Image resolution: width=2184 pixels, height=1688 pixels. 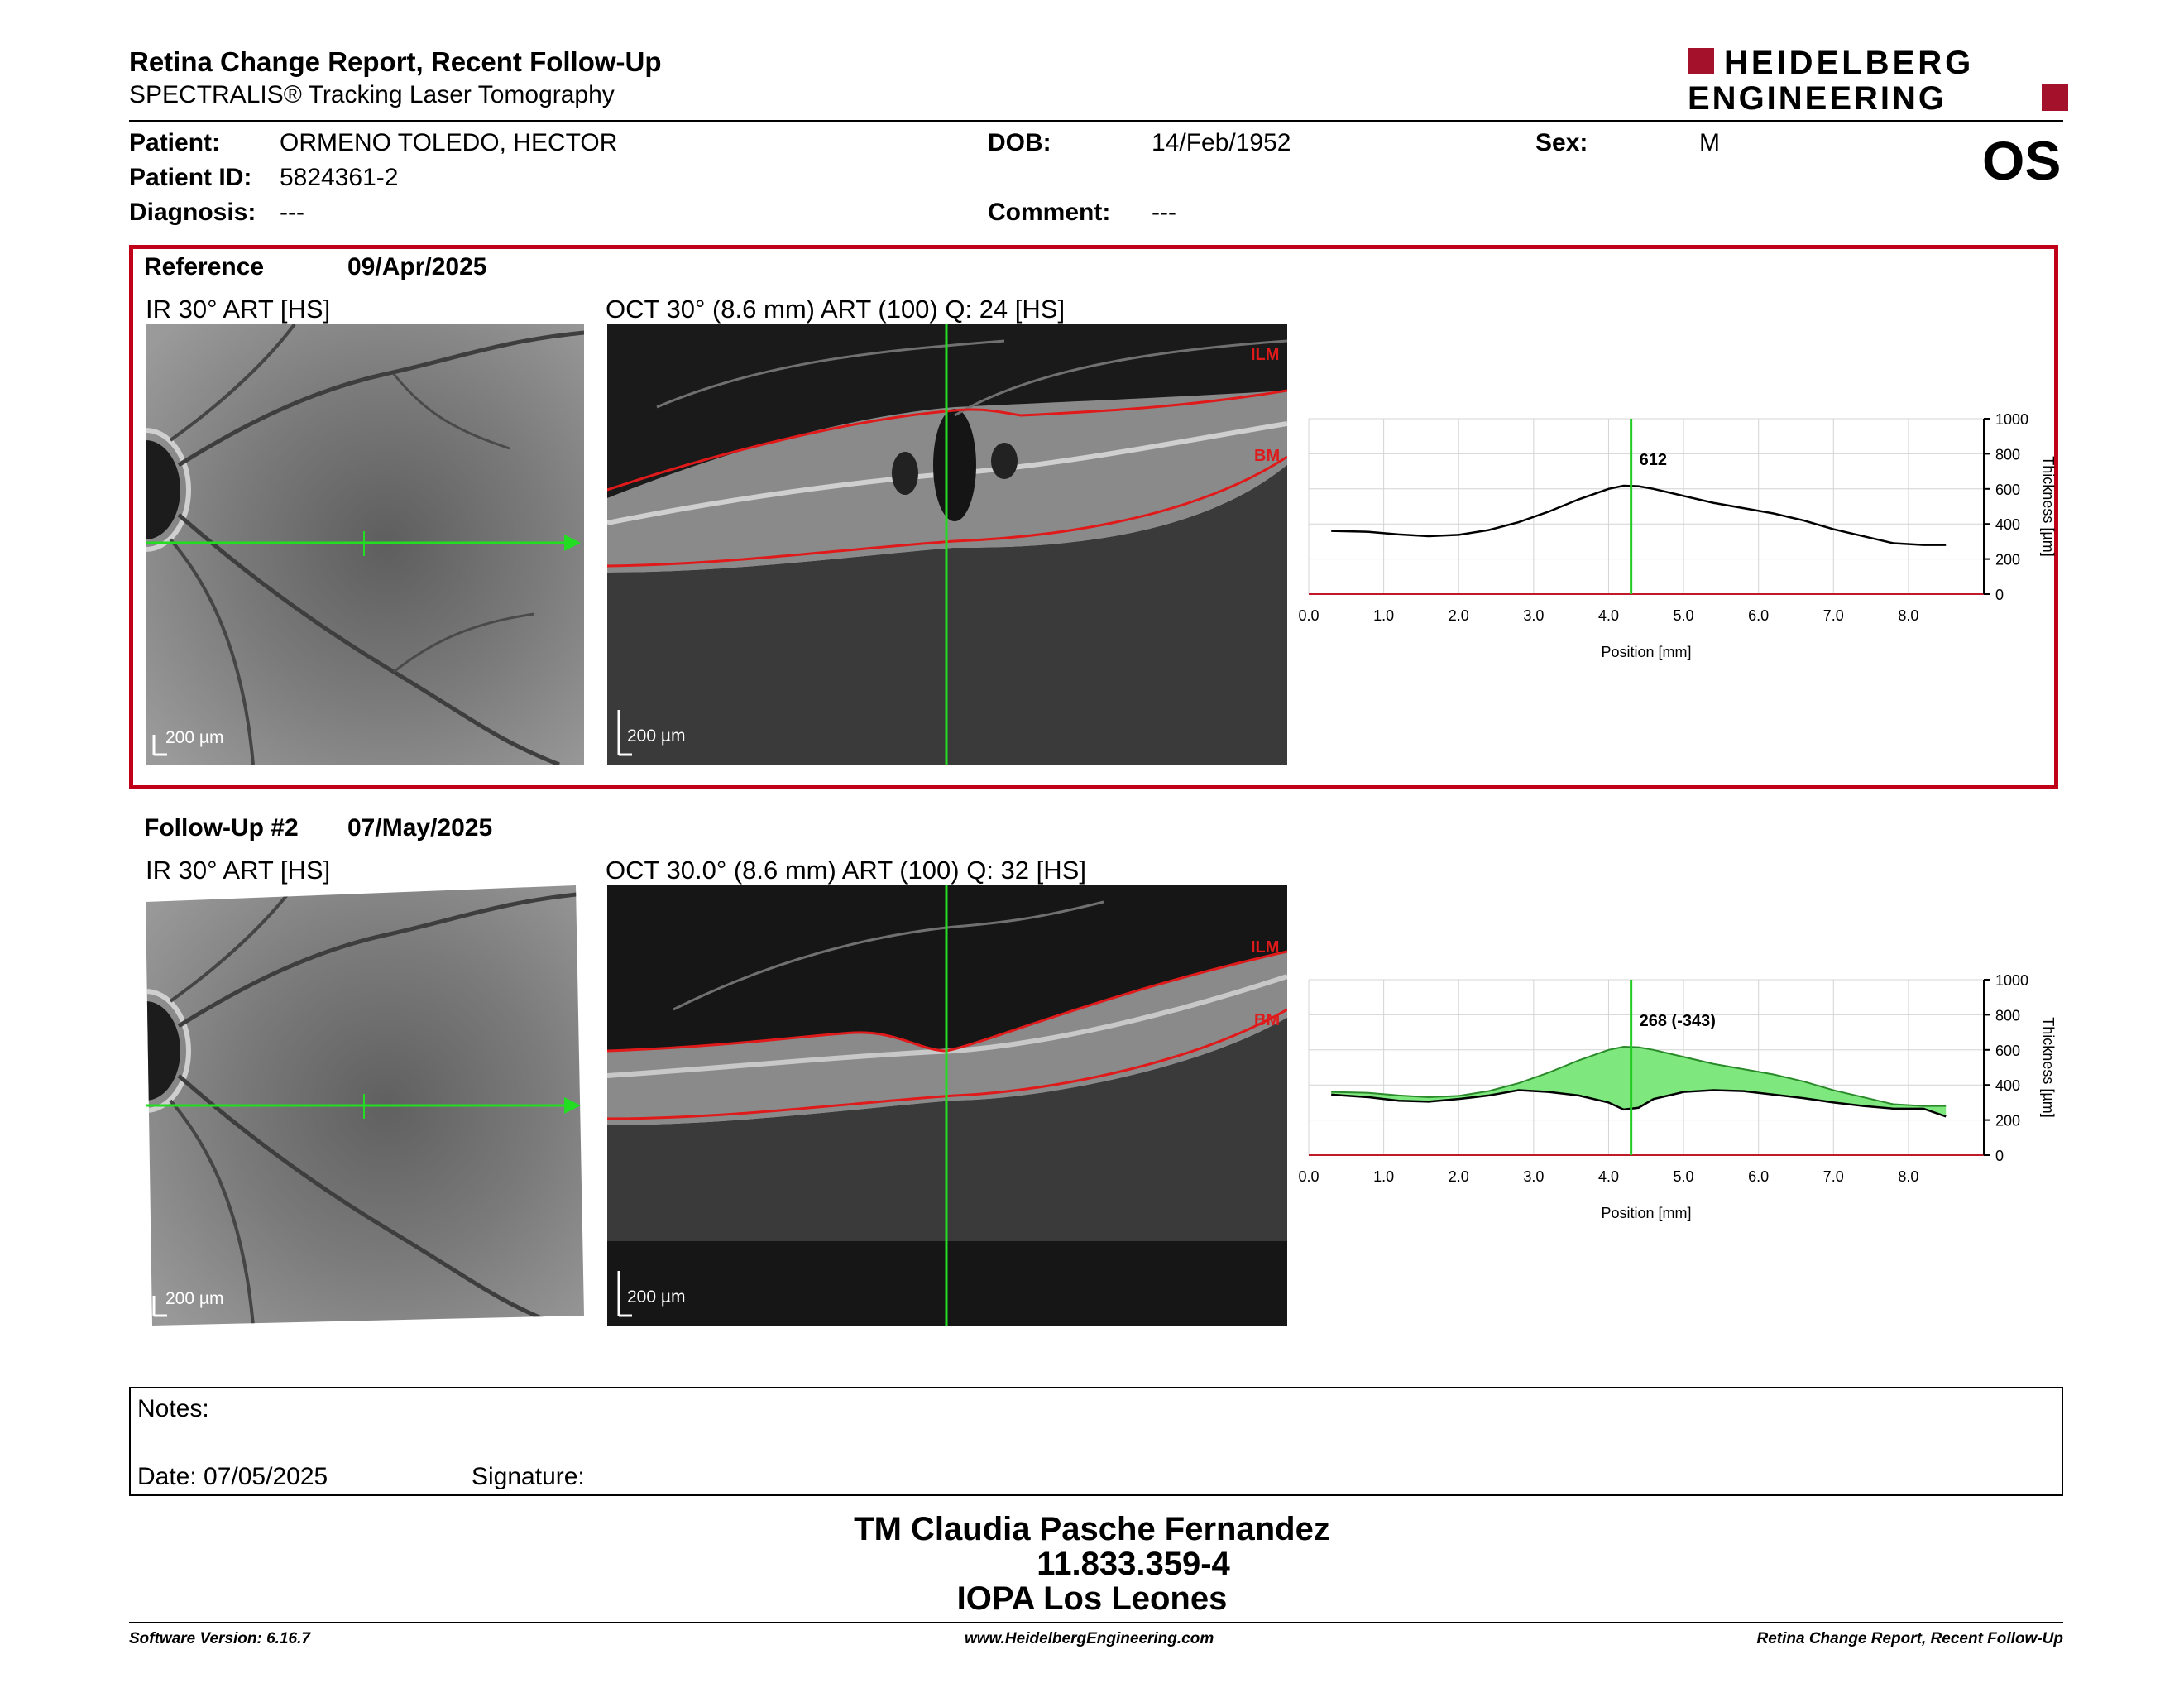 I want to click on footer-divider, so click(x=1096, y=1622).